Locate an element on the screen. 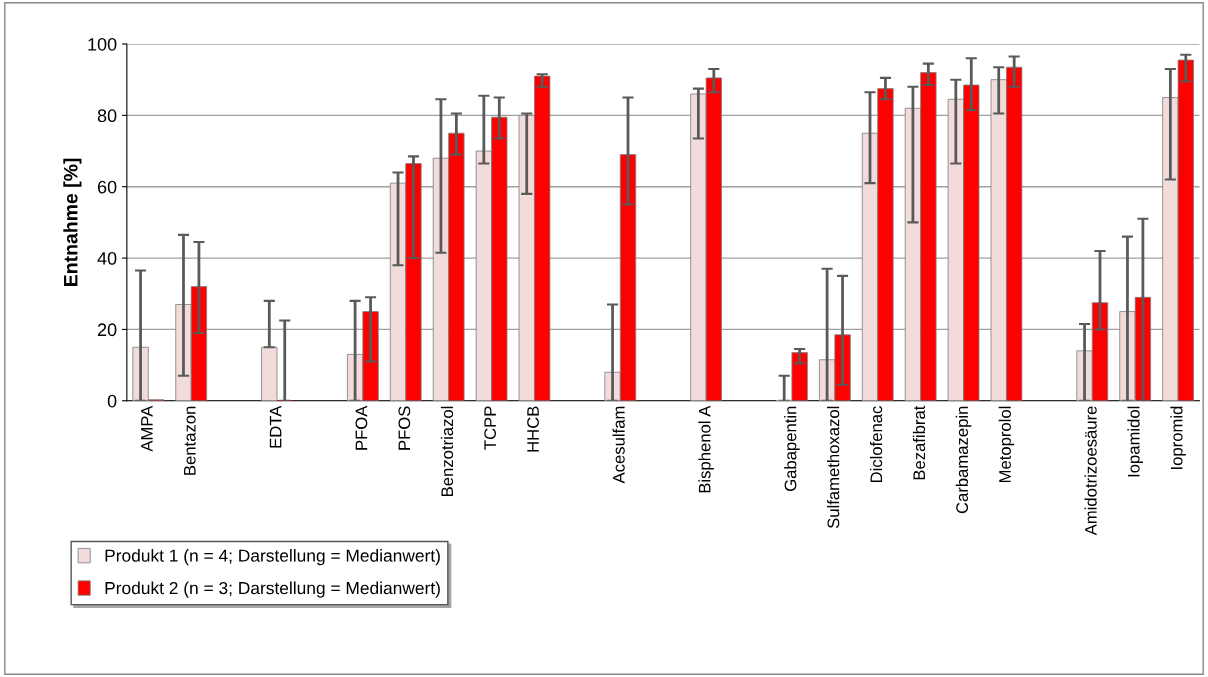 The width and height of the screenshot is (1208, 677). y-tick-label: 0 is located at coordinates (112, 401).